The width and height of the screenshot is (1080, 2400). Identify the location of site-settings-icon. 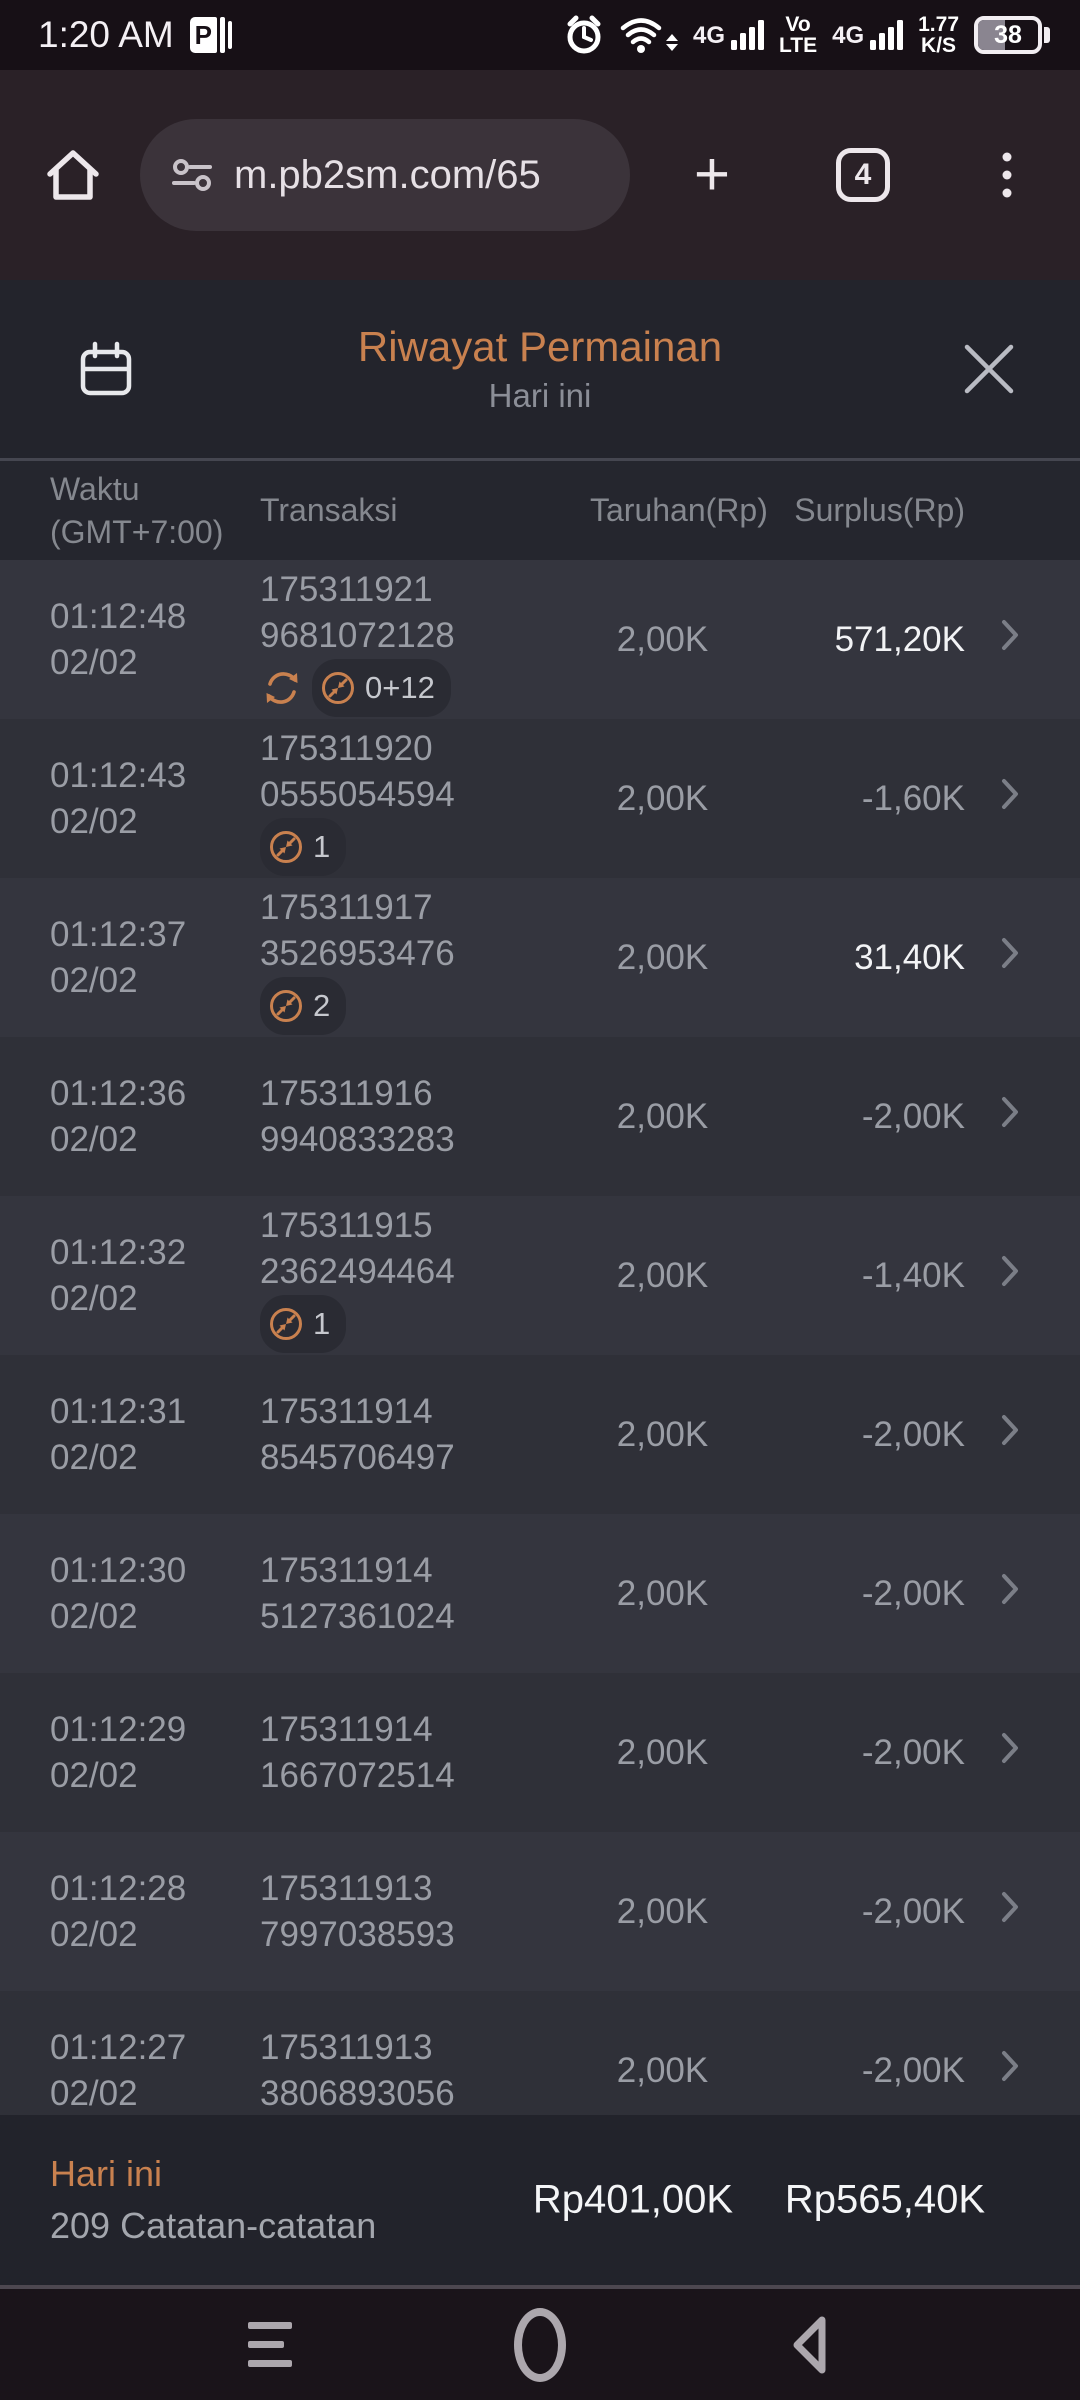
(192, 175).